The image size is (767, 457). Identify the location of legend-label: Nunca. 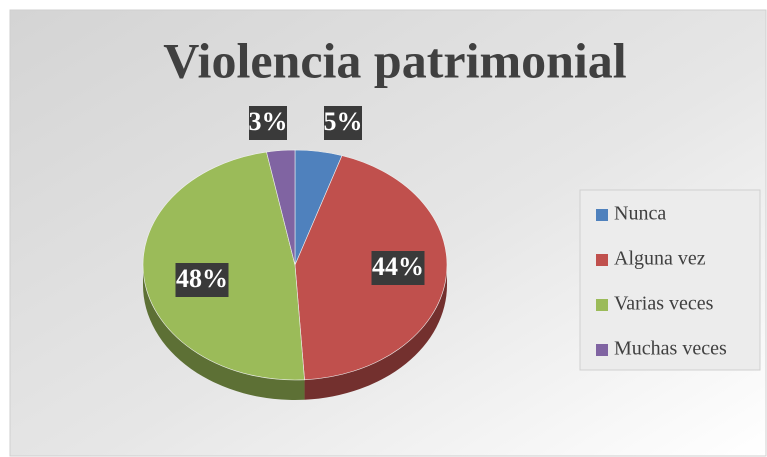
(640, 214).